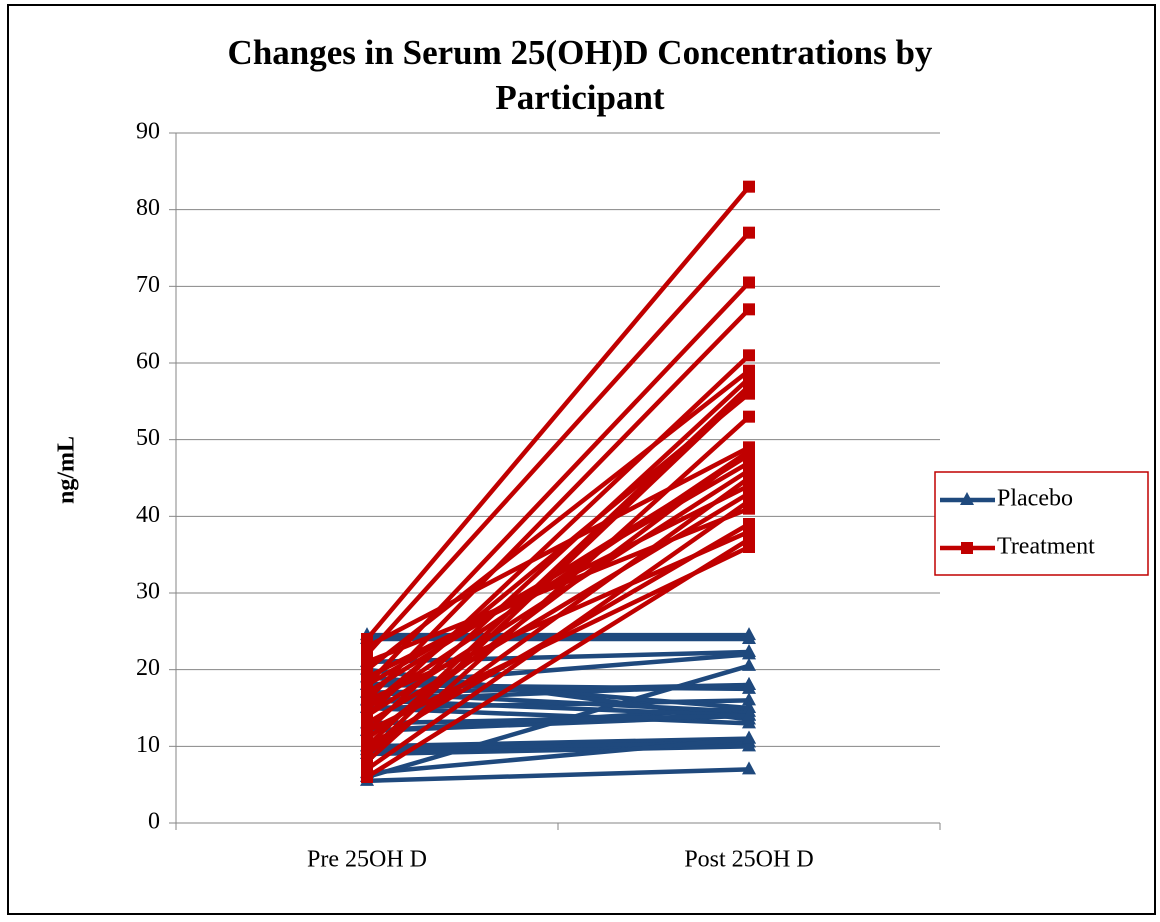 The height and width of the screenshot is (922, 1160). What do you see at coordinates (148, 515) in the screenshot?
I see `y-tick-label: 40` at bounding box center [148, 515].